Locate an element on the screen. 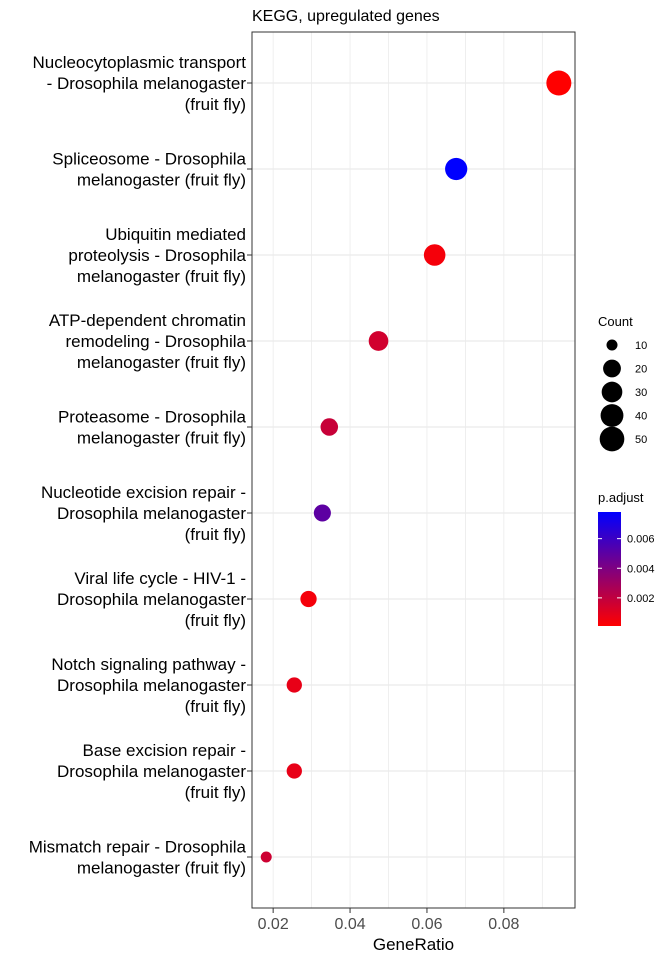 The height and width of the screenshot is (960, 672). p-adjust-legend-title: p.adjust is located at coordinates (621, 497).